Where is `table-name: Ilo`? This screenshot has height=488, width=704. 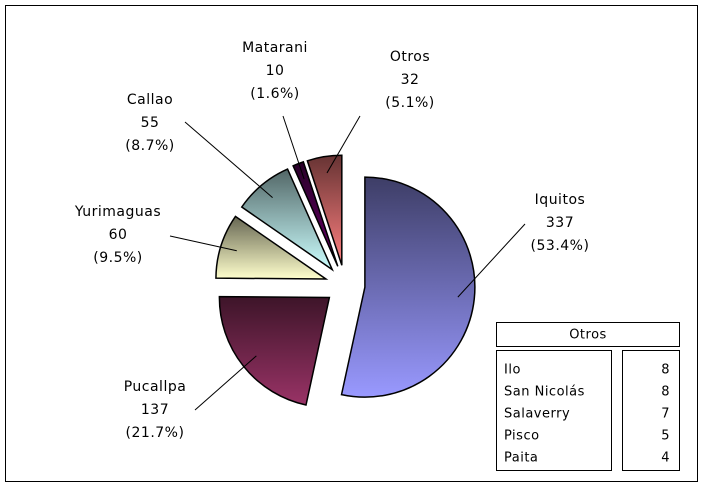
table-name: Ilo is located at coordinates (512, 370).